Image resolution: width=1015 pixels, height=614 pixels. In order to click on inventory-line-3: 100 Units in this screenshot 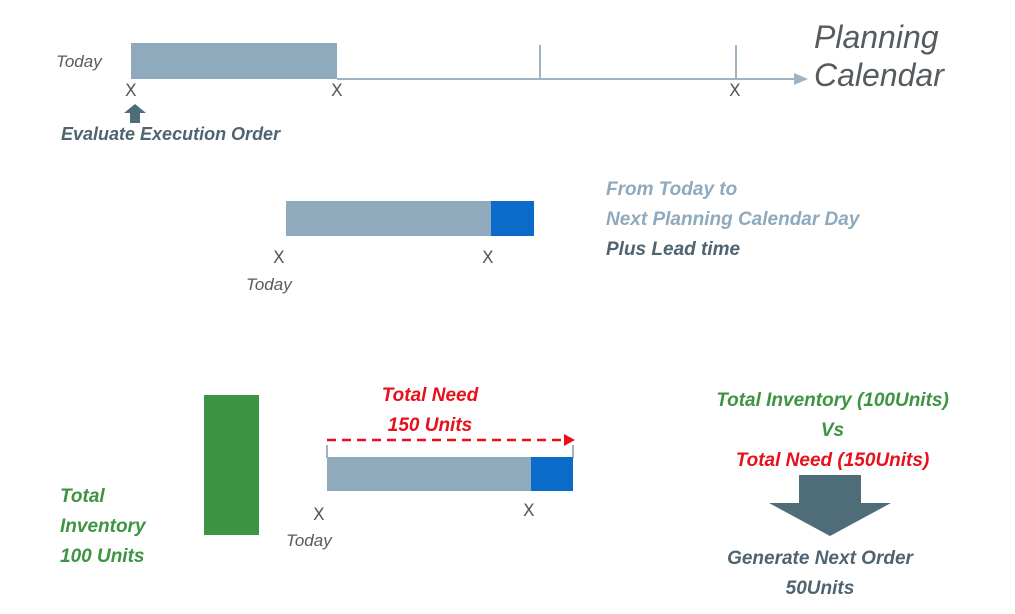, I will do `click(102, 556)`.